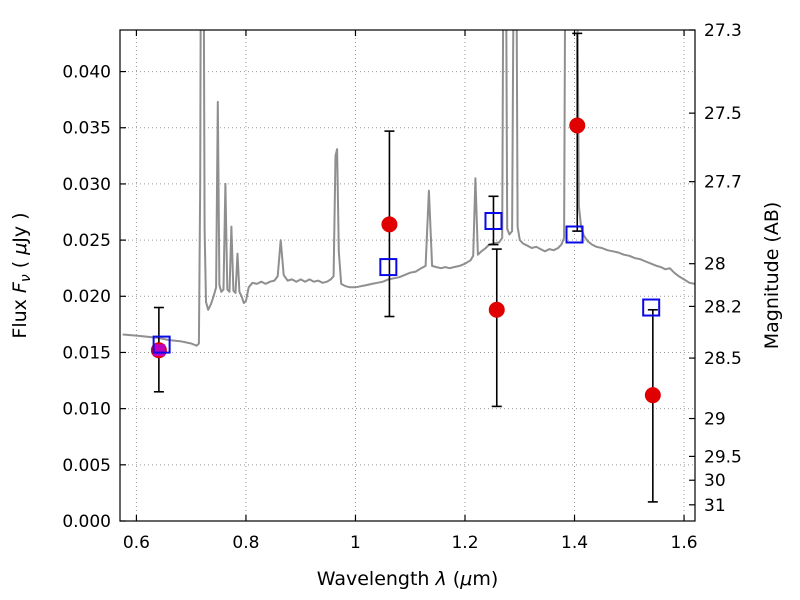 The height and width of the screenshot is (600, 800). What do you see at coordinates (86, 522) in the screenshot?
I see `y-tick-label-left: 0.000` at bounding box center [86, 522].